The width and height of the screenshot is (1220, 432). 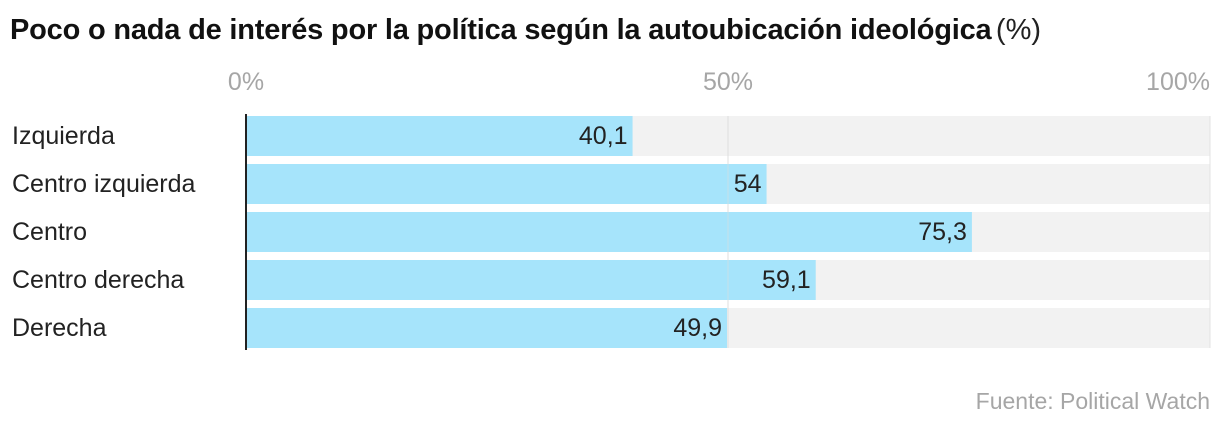 I want to click on value-label: 59,1, so click(x=786, y=280).